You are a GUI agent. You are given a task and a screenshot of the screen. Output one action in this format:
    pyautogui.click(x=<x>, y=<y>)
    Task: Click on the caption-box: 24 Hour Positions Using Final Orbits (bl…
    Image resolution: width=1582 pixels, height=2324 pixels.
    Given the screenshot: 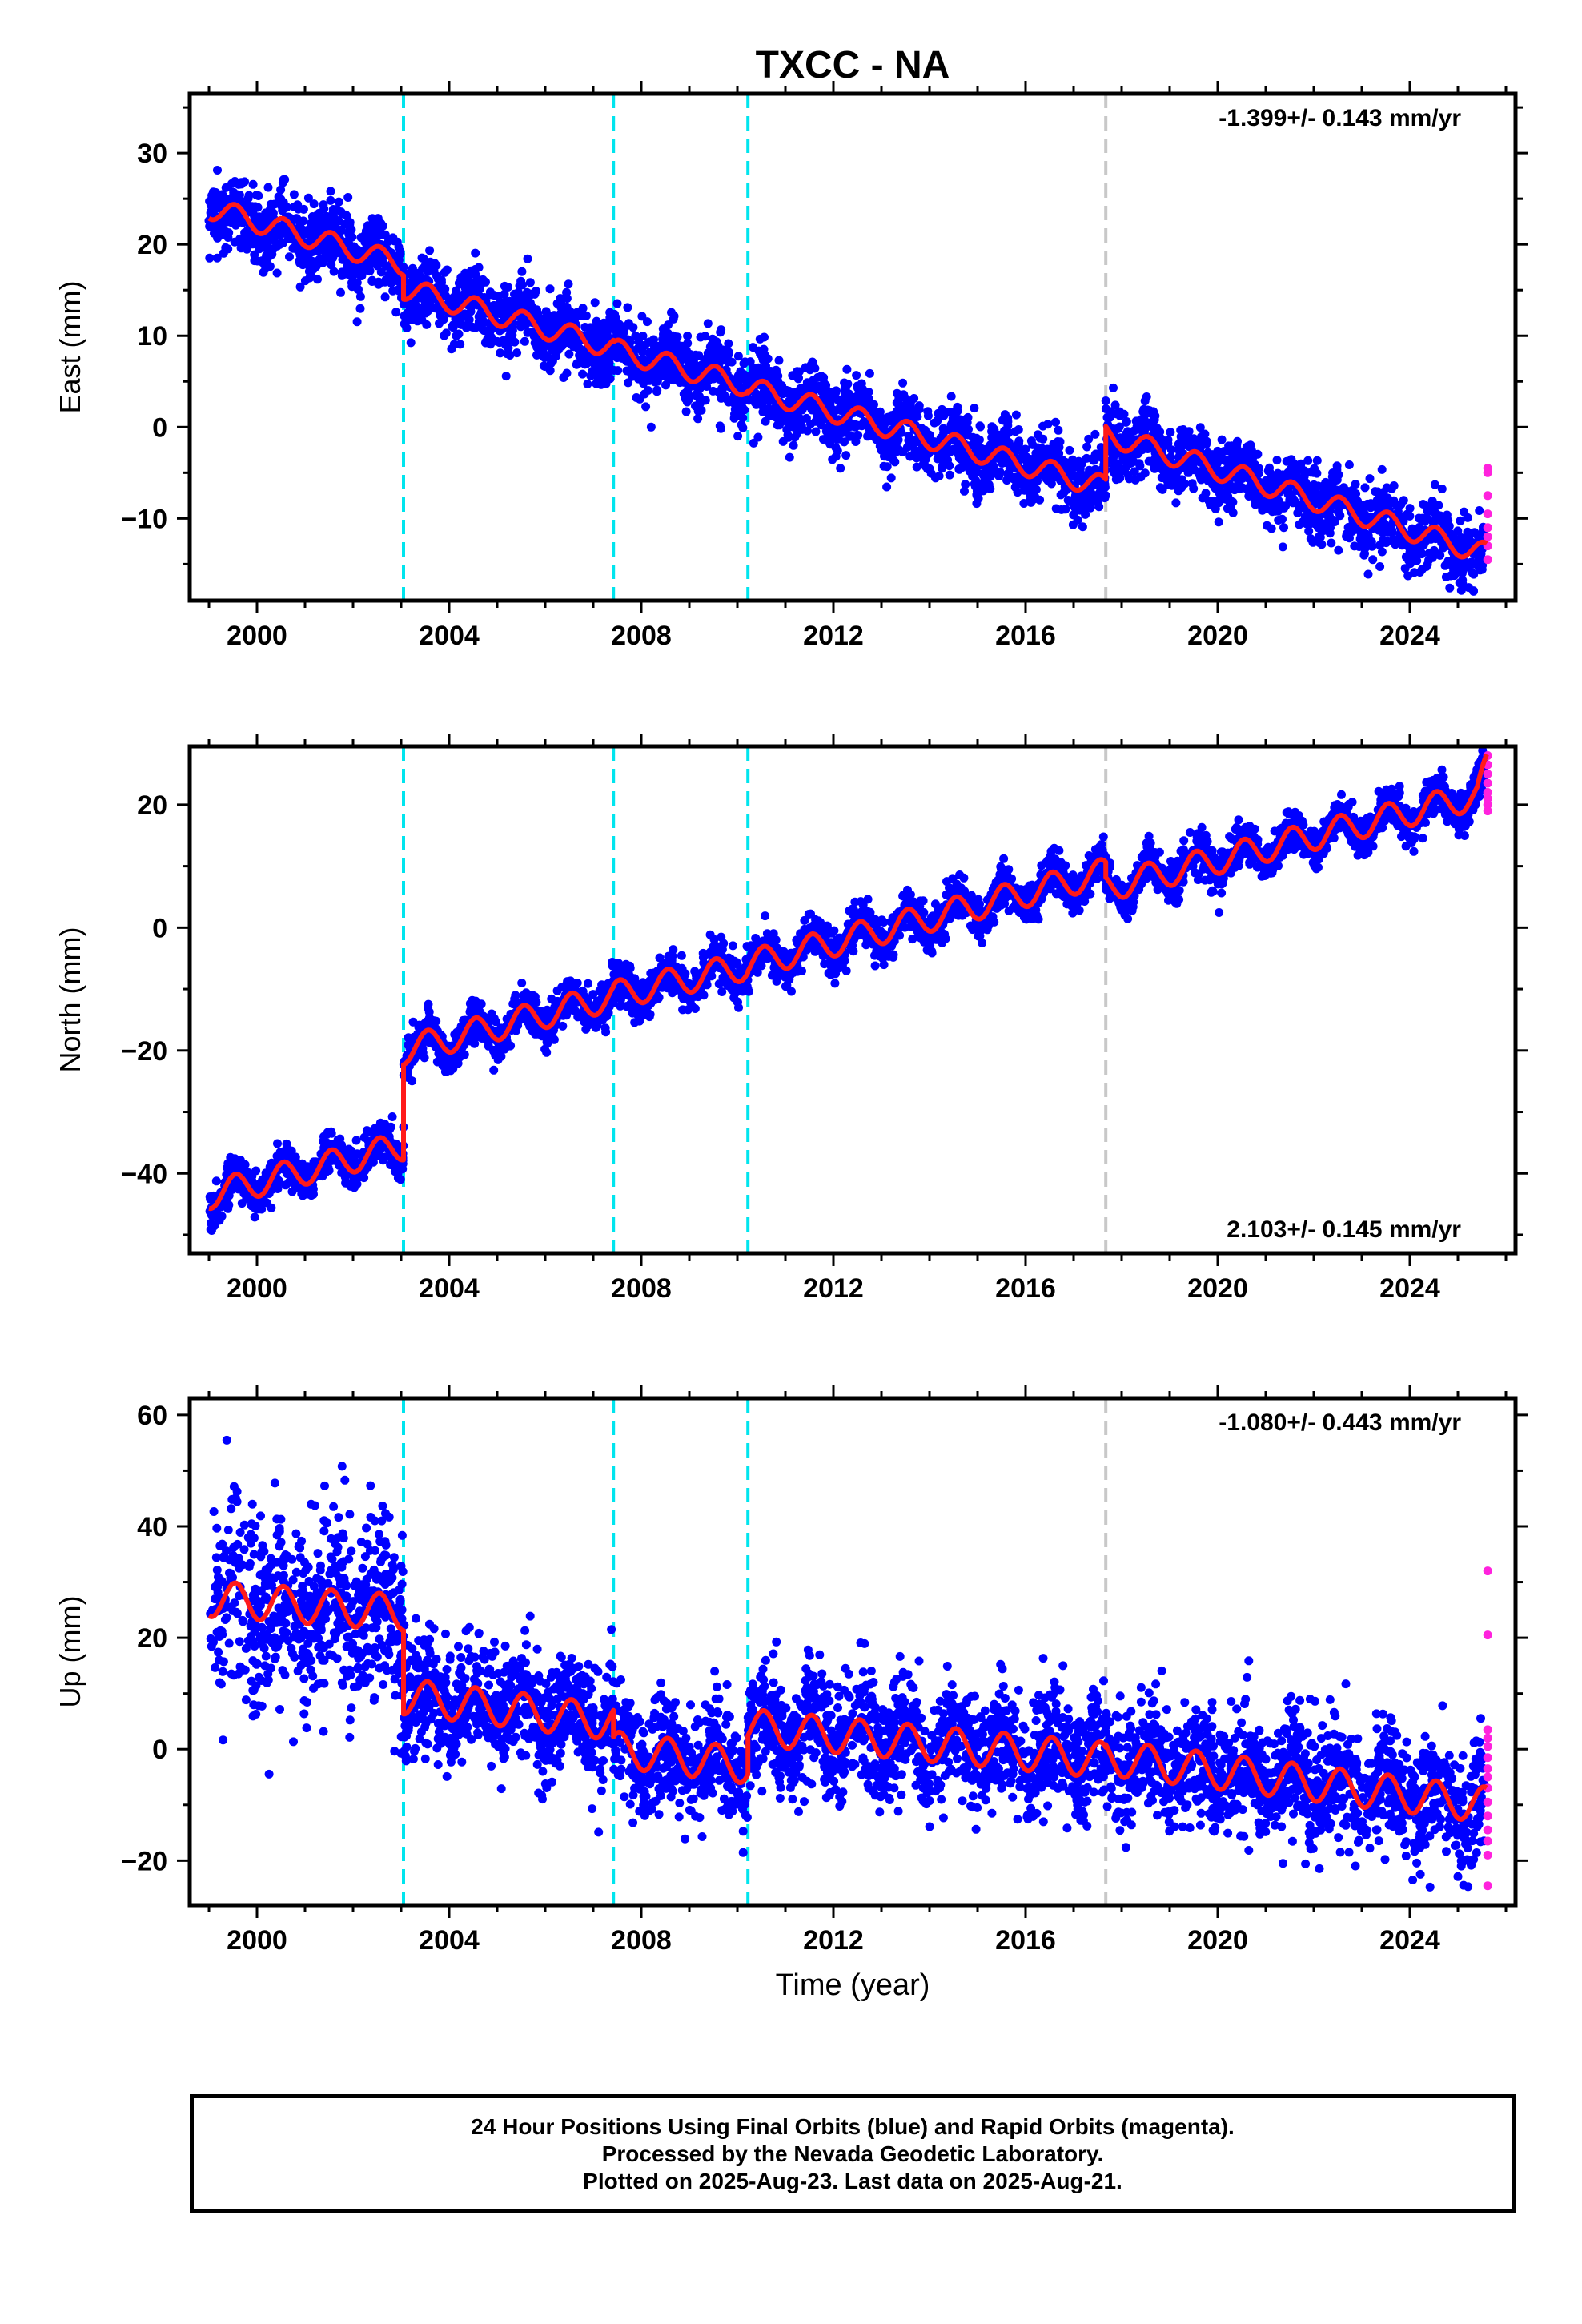 What is the action you would take?
    pyautogui.click(x=853, y=2153)
    